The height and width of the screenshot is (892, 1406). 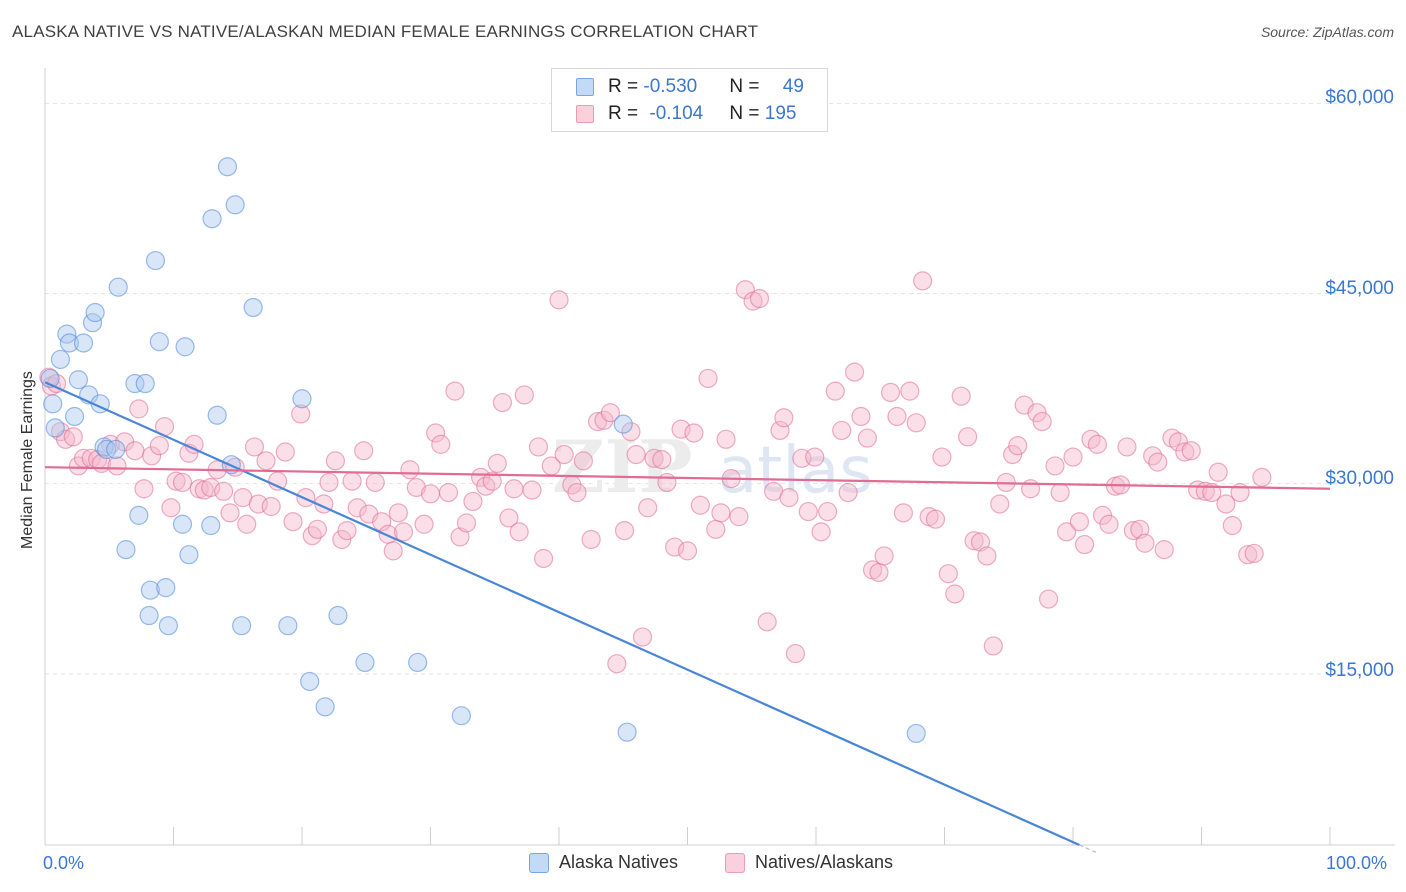 I want to click on correlation-legend: R = -0.530 N = 49 R = -0.104 N = 195, so click(x=689, y=100).